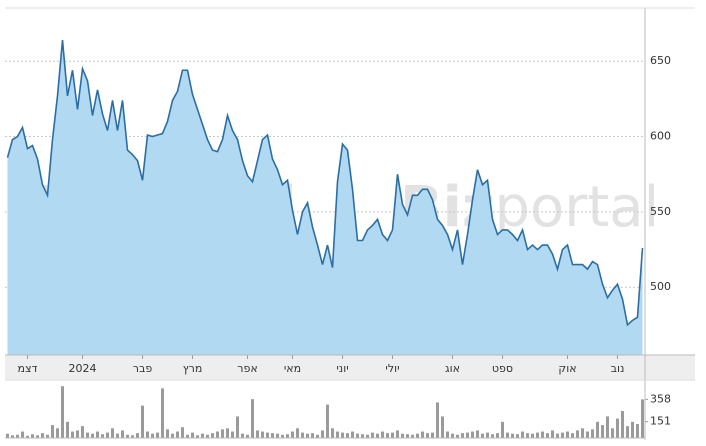 The image size is (706, 446). Describe the element at coordinates (392, 368) in the screenshot. I see `x-tick-label: יולי` at that location.